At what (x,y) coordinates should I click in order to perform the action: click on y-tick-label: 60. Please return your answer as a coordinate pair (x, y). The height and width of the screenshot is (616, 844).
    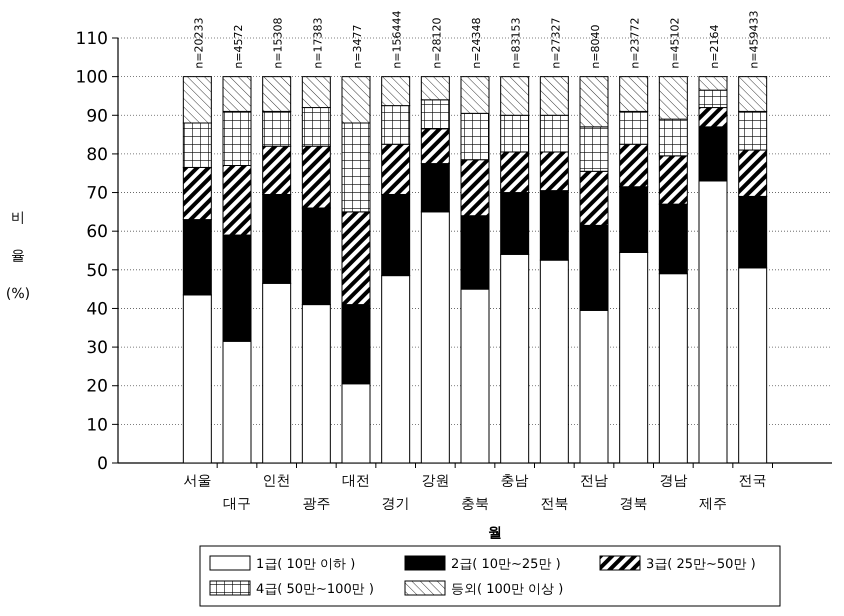
    Looking at the image, I should click on (97, 232).